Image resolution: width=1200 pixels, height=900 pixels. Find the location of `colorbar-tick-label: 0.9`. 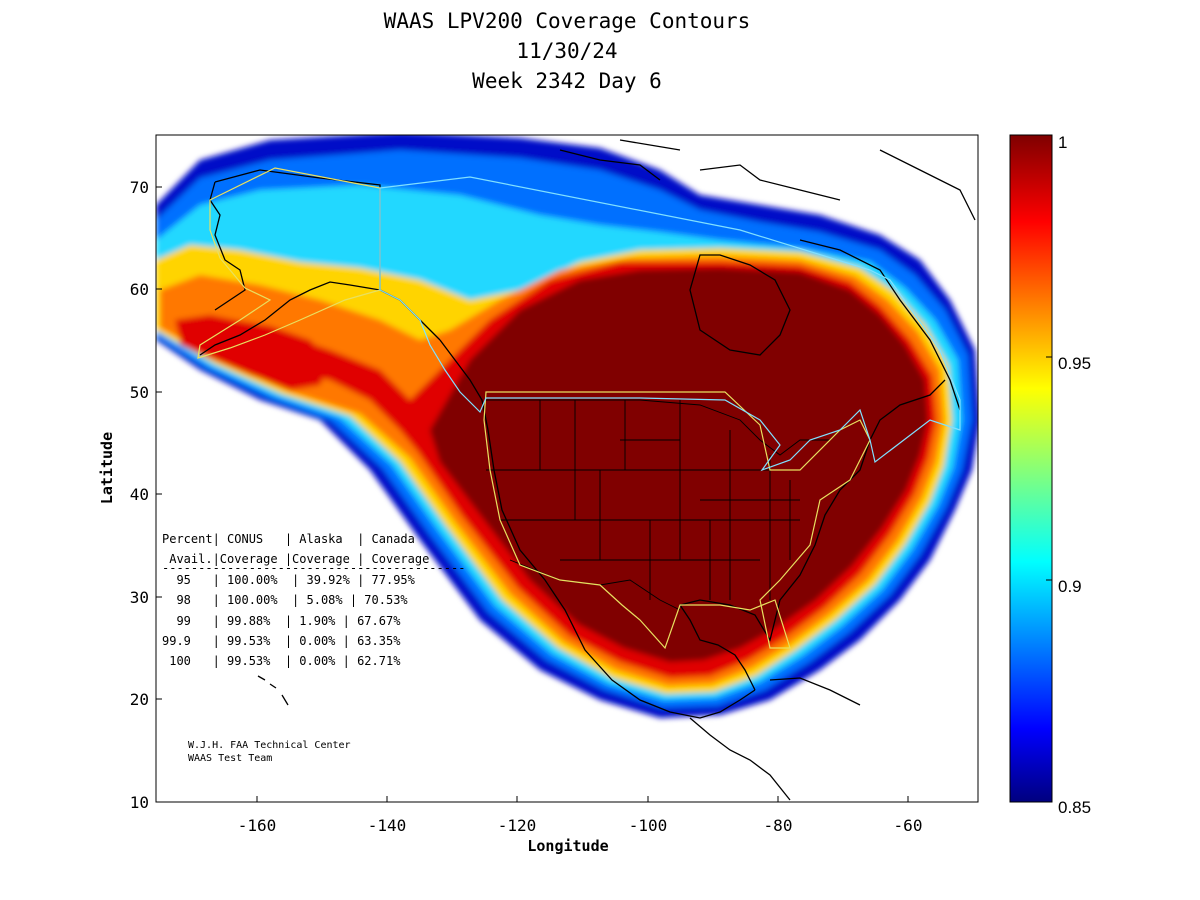

colorbar-tick-label: 0.9 is located at coordinates (1070, 586).